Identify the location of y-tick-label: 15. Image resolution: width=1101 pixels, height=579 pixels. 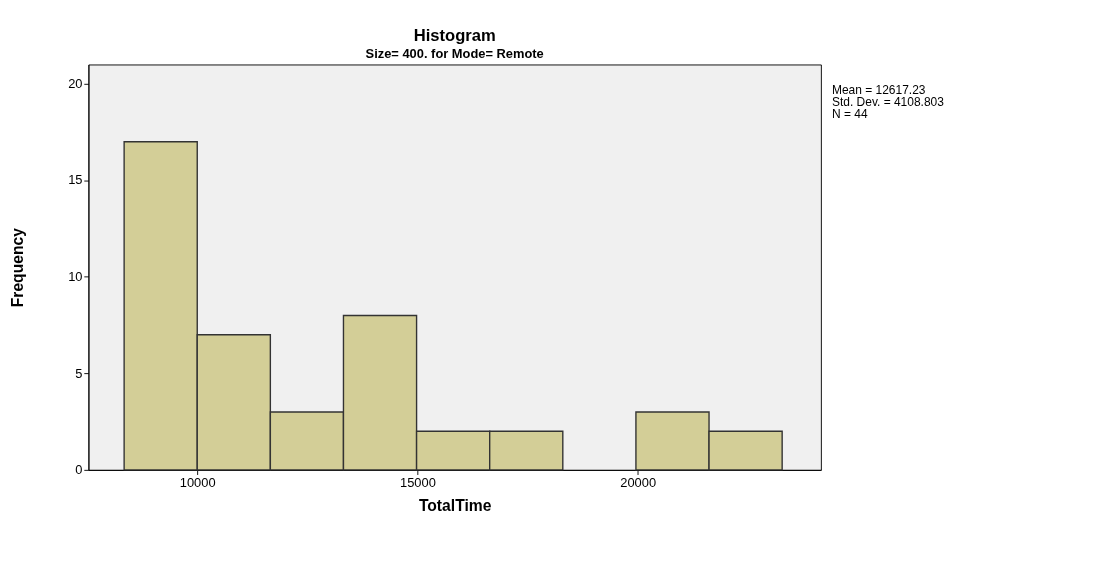
(75, 180).